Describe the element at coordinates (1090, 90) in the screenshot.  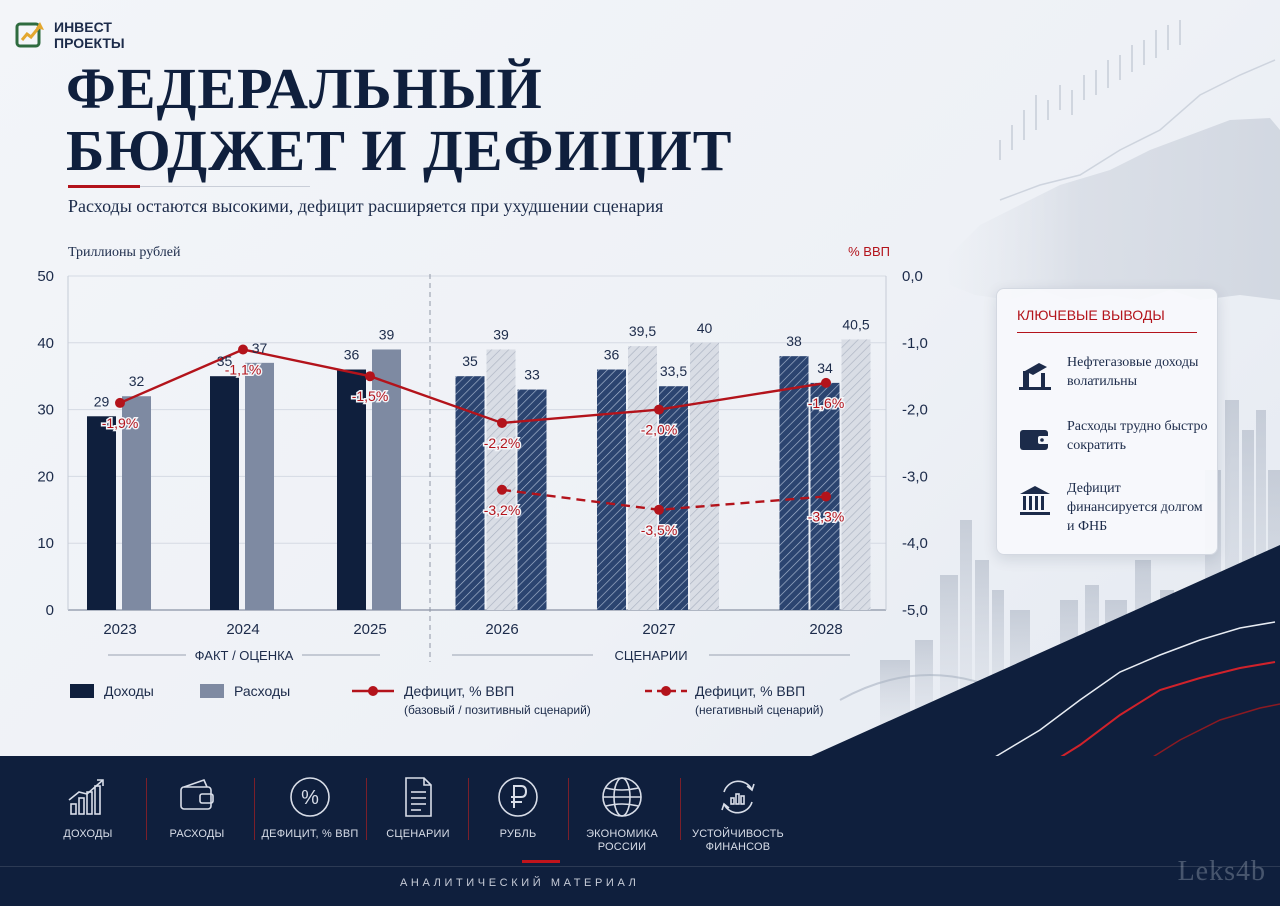
I see `candlestick-decoration` at that location.